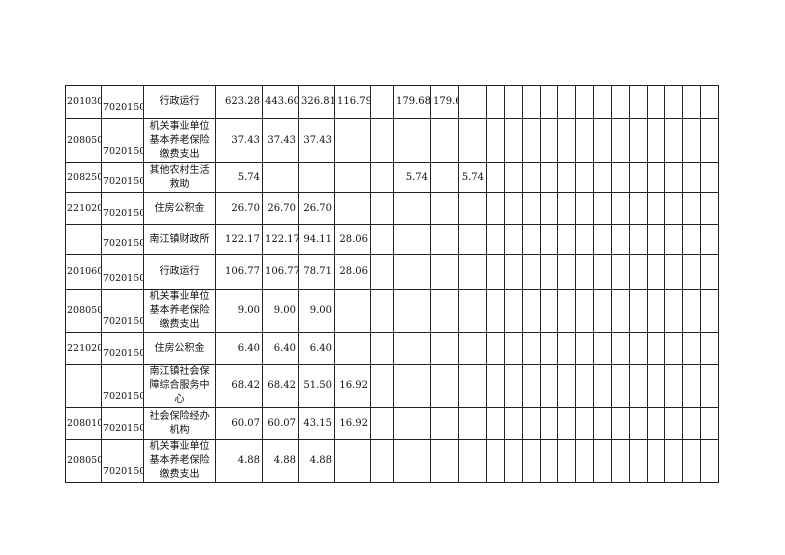  What do you see at coordinates (83, 208) in the screenshot?
I see `subject-code: 2210201` at bounding box center [83, 208].